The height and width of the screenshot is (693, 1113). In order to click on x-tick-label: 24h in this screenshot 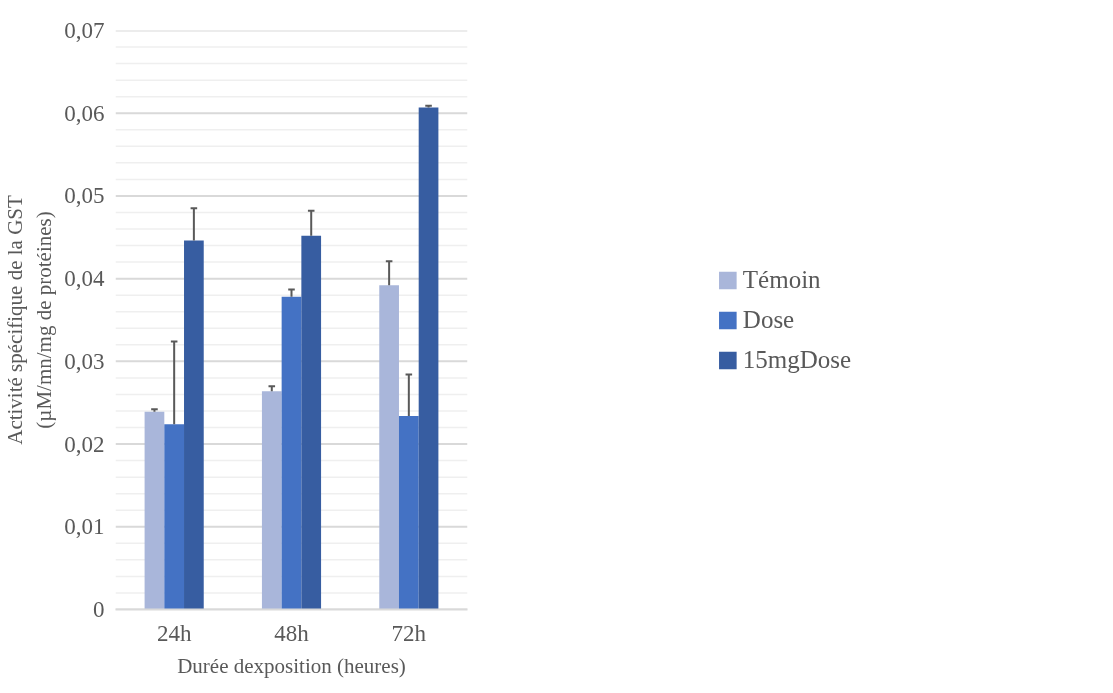, I will do `click(174, 633)`.